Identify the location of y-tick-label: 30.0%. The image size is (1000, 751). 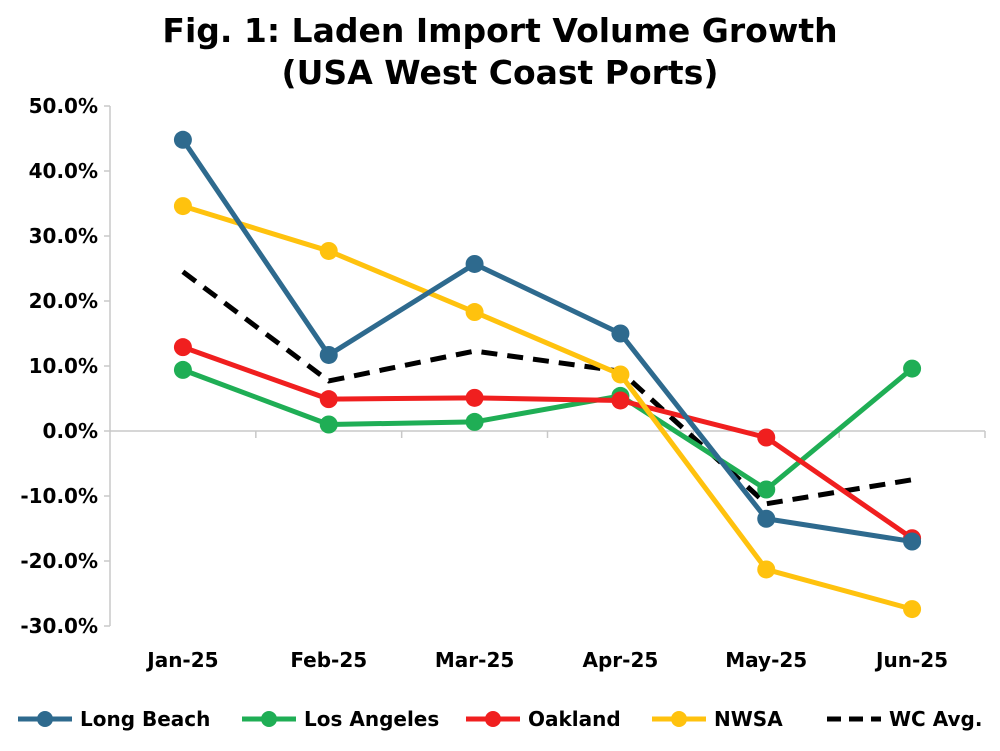
(63, 236).